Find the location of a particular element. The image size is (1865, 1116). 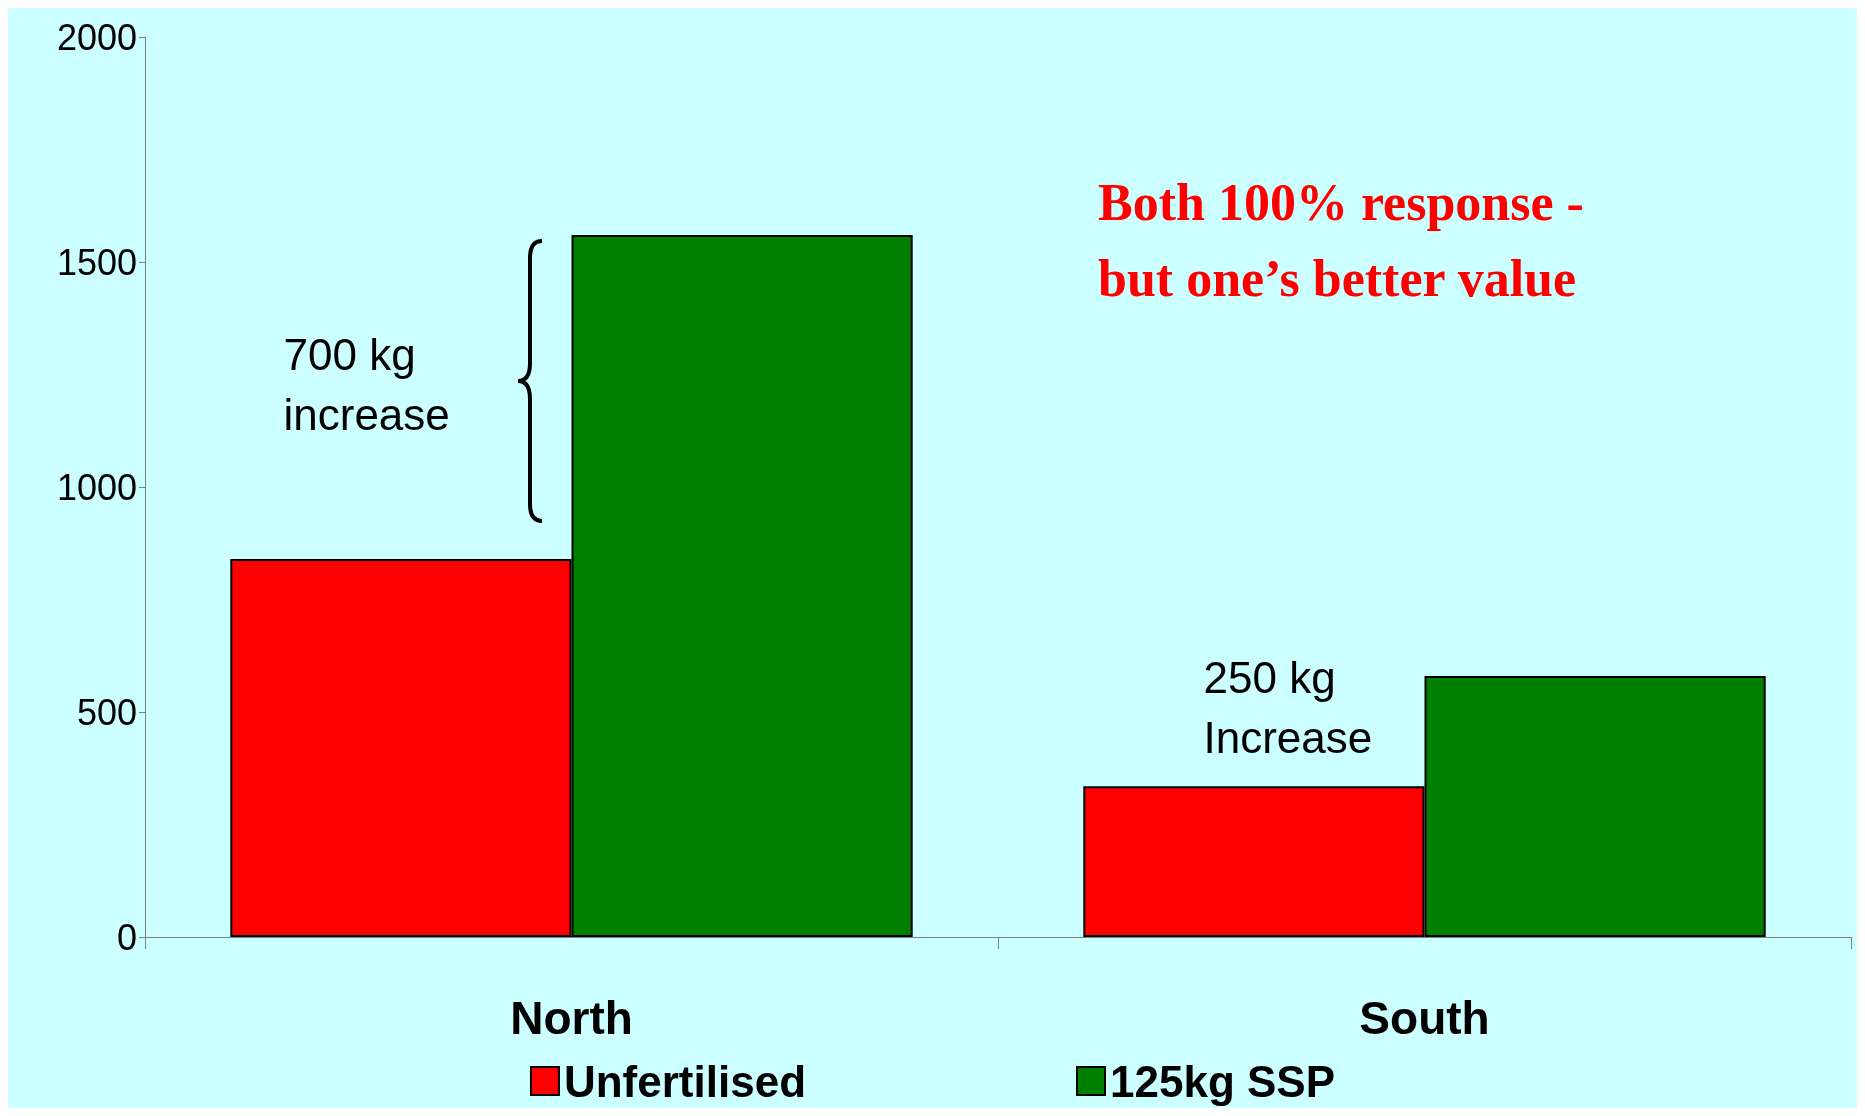

y-tick-label: 1000 is located at coordinates (96, 487).